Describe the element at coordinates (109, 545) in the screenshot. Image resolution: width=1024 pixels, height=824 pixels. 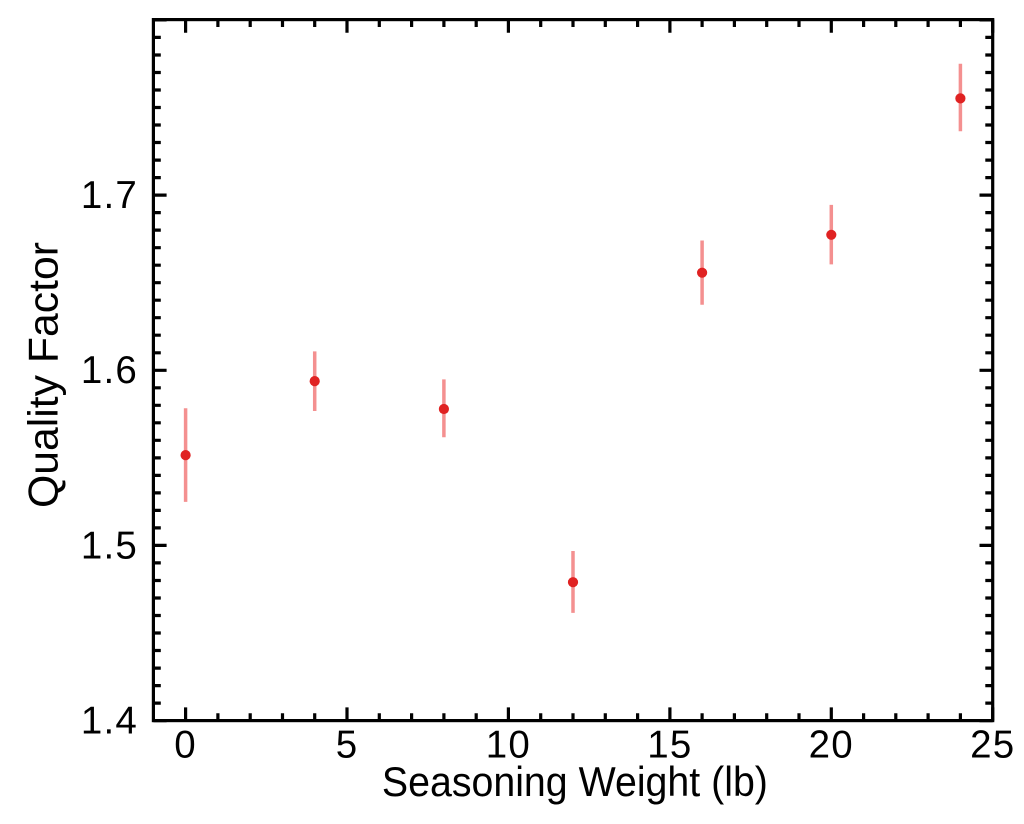
I see `svg-text: 1.5` at that location.